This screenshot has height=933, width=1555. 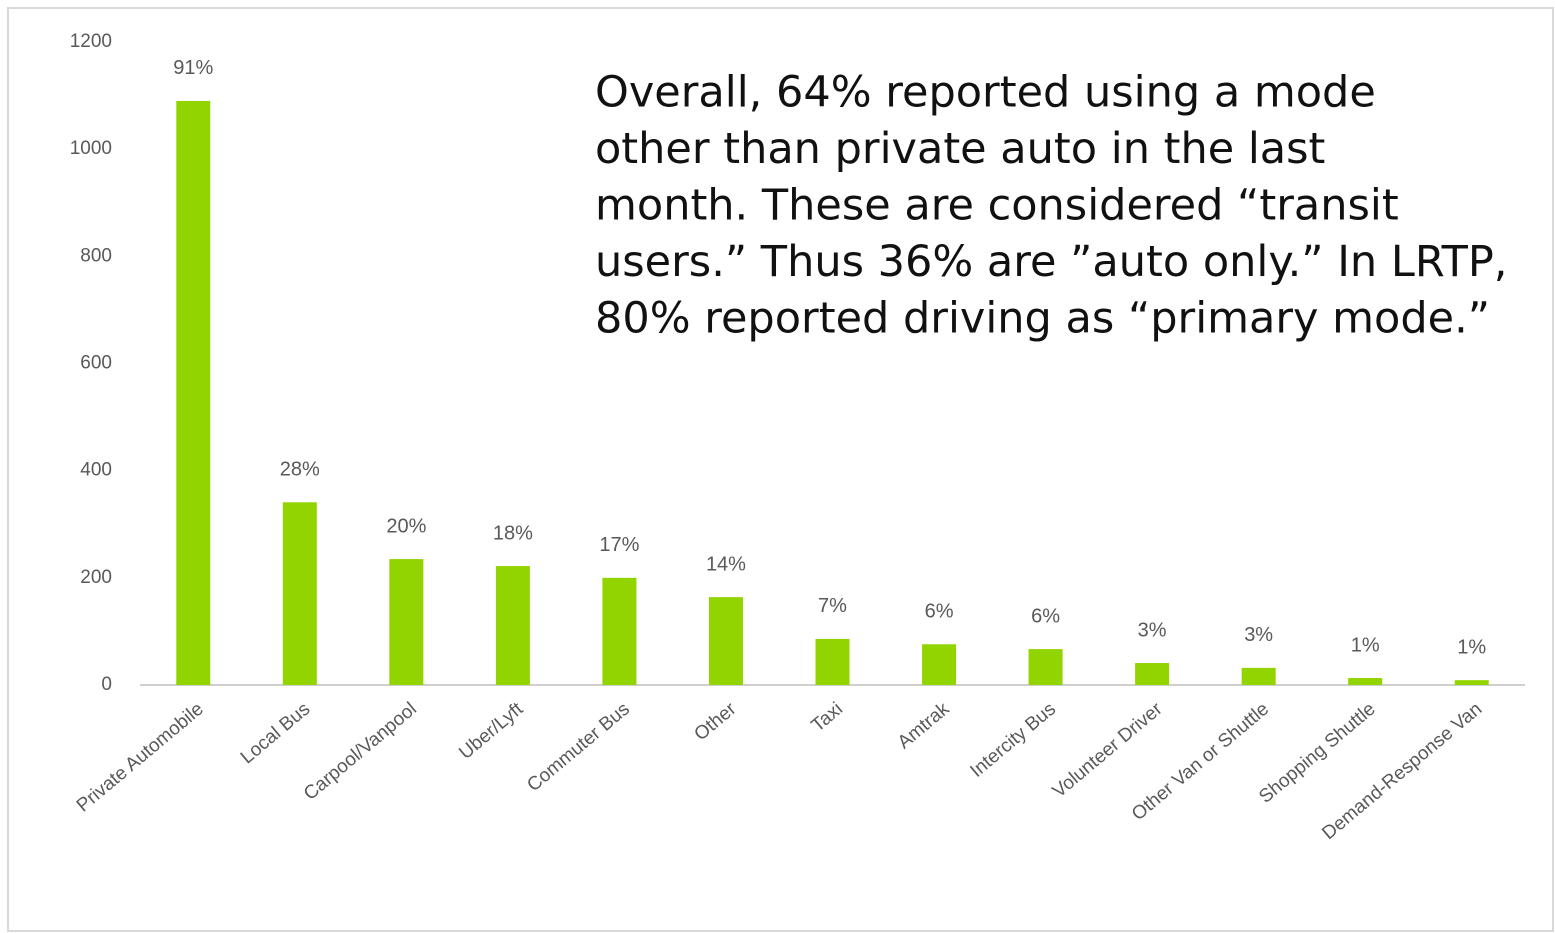 I want to click on annotation: month. These are considered “transit, so click(x=997, y=206).